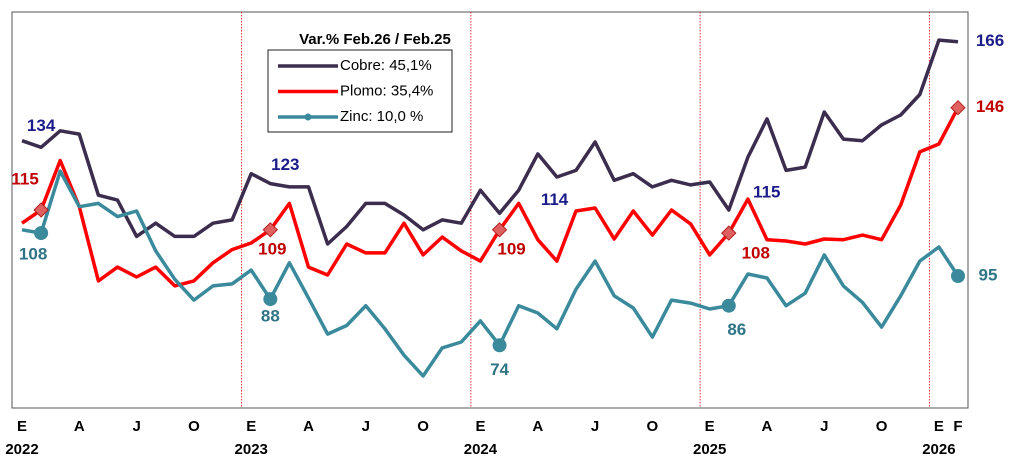 The width and height of the screenshot is (1010, 462). What do you see at coordinates (938, 449) in the screenshot?
I see `year-label: 2026` at bounding box center [938, 449].